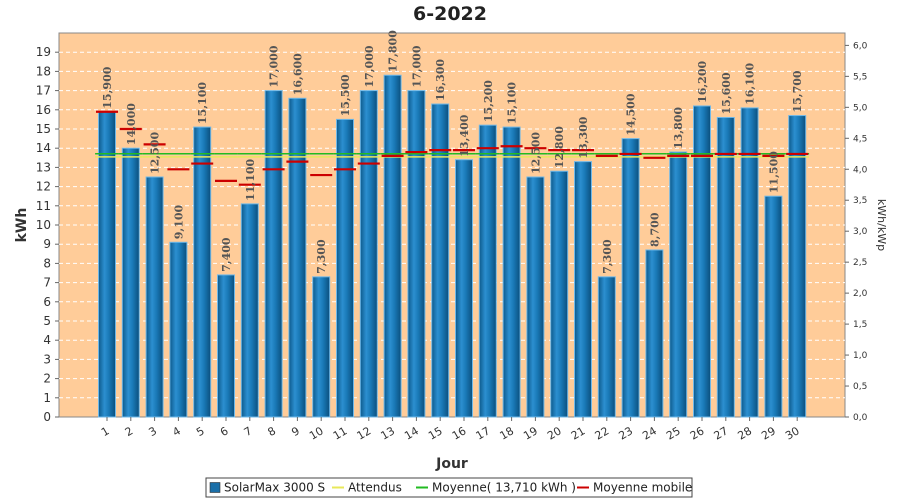 The height and width of the screenshot is (500, 900). I want to click on y2-tick-label: 6,0, so click(860, 46).